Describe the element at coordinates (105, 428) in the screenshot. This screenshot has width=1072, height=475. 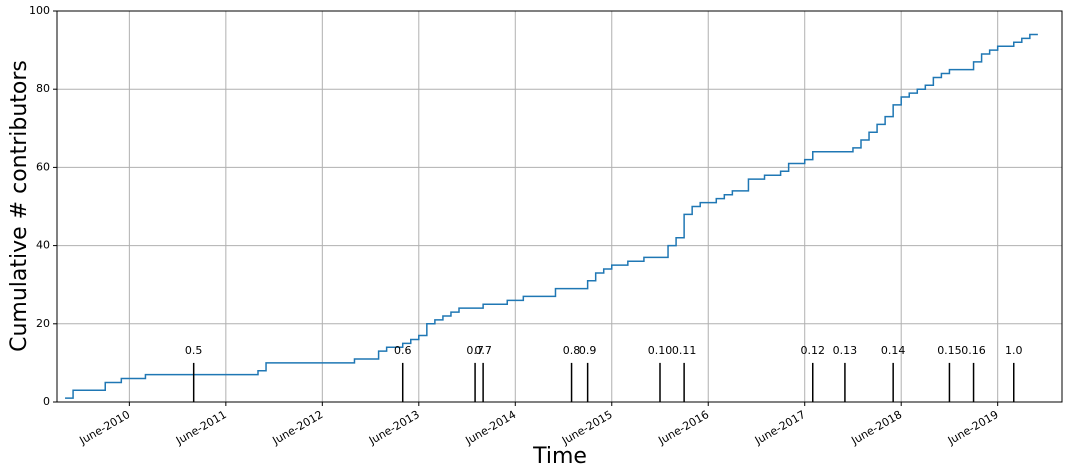
I see `x-tick-label: June-2010` at that location.